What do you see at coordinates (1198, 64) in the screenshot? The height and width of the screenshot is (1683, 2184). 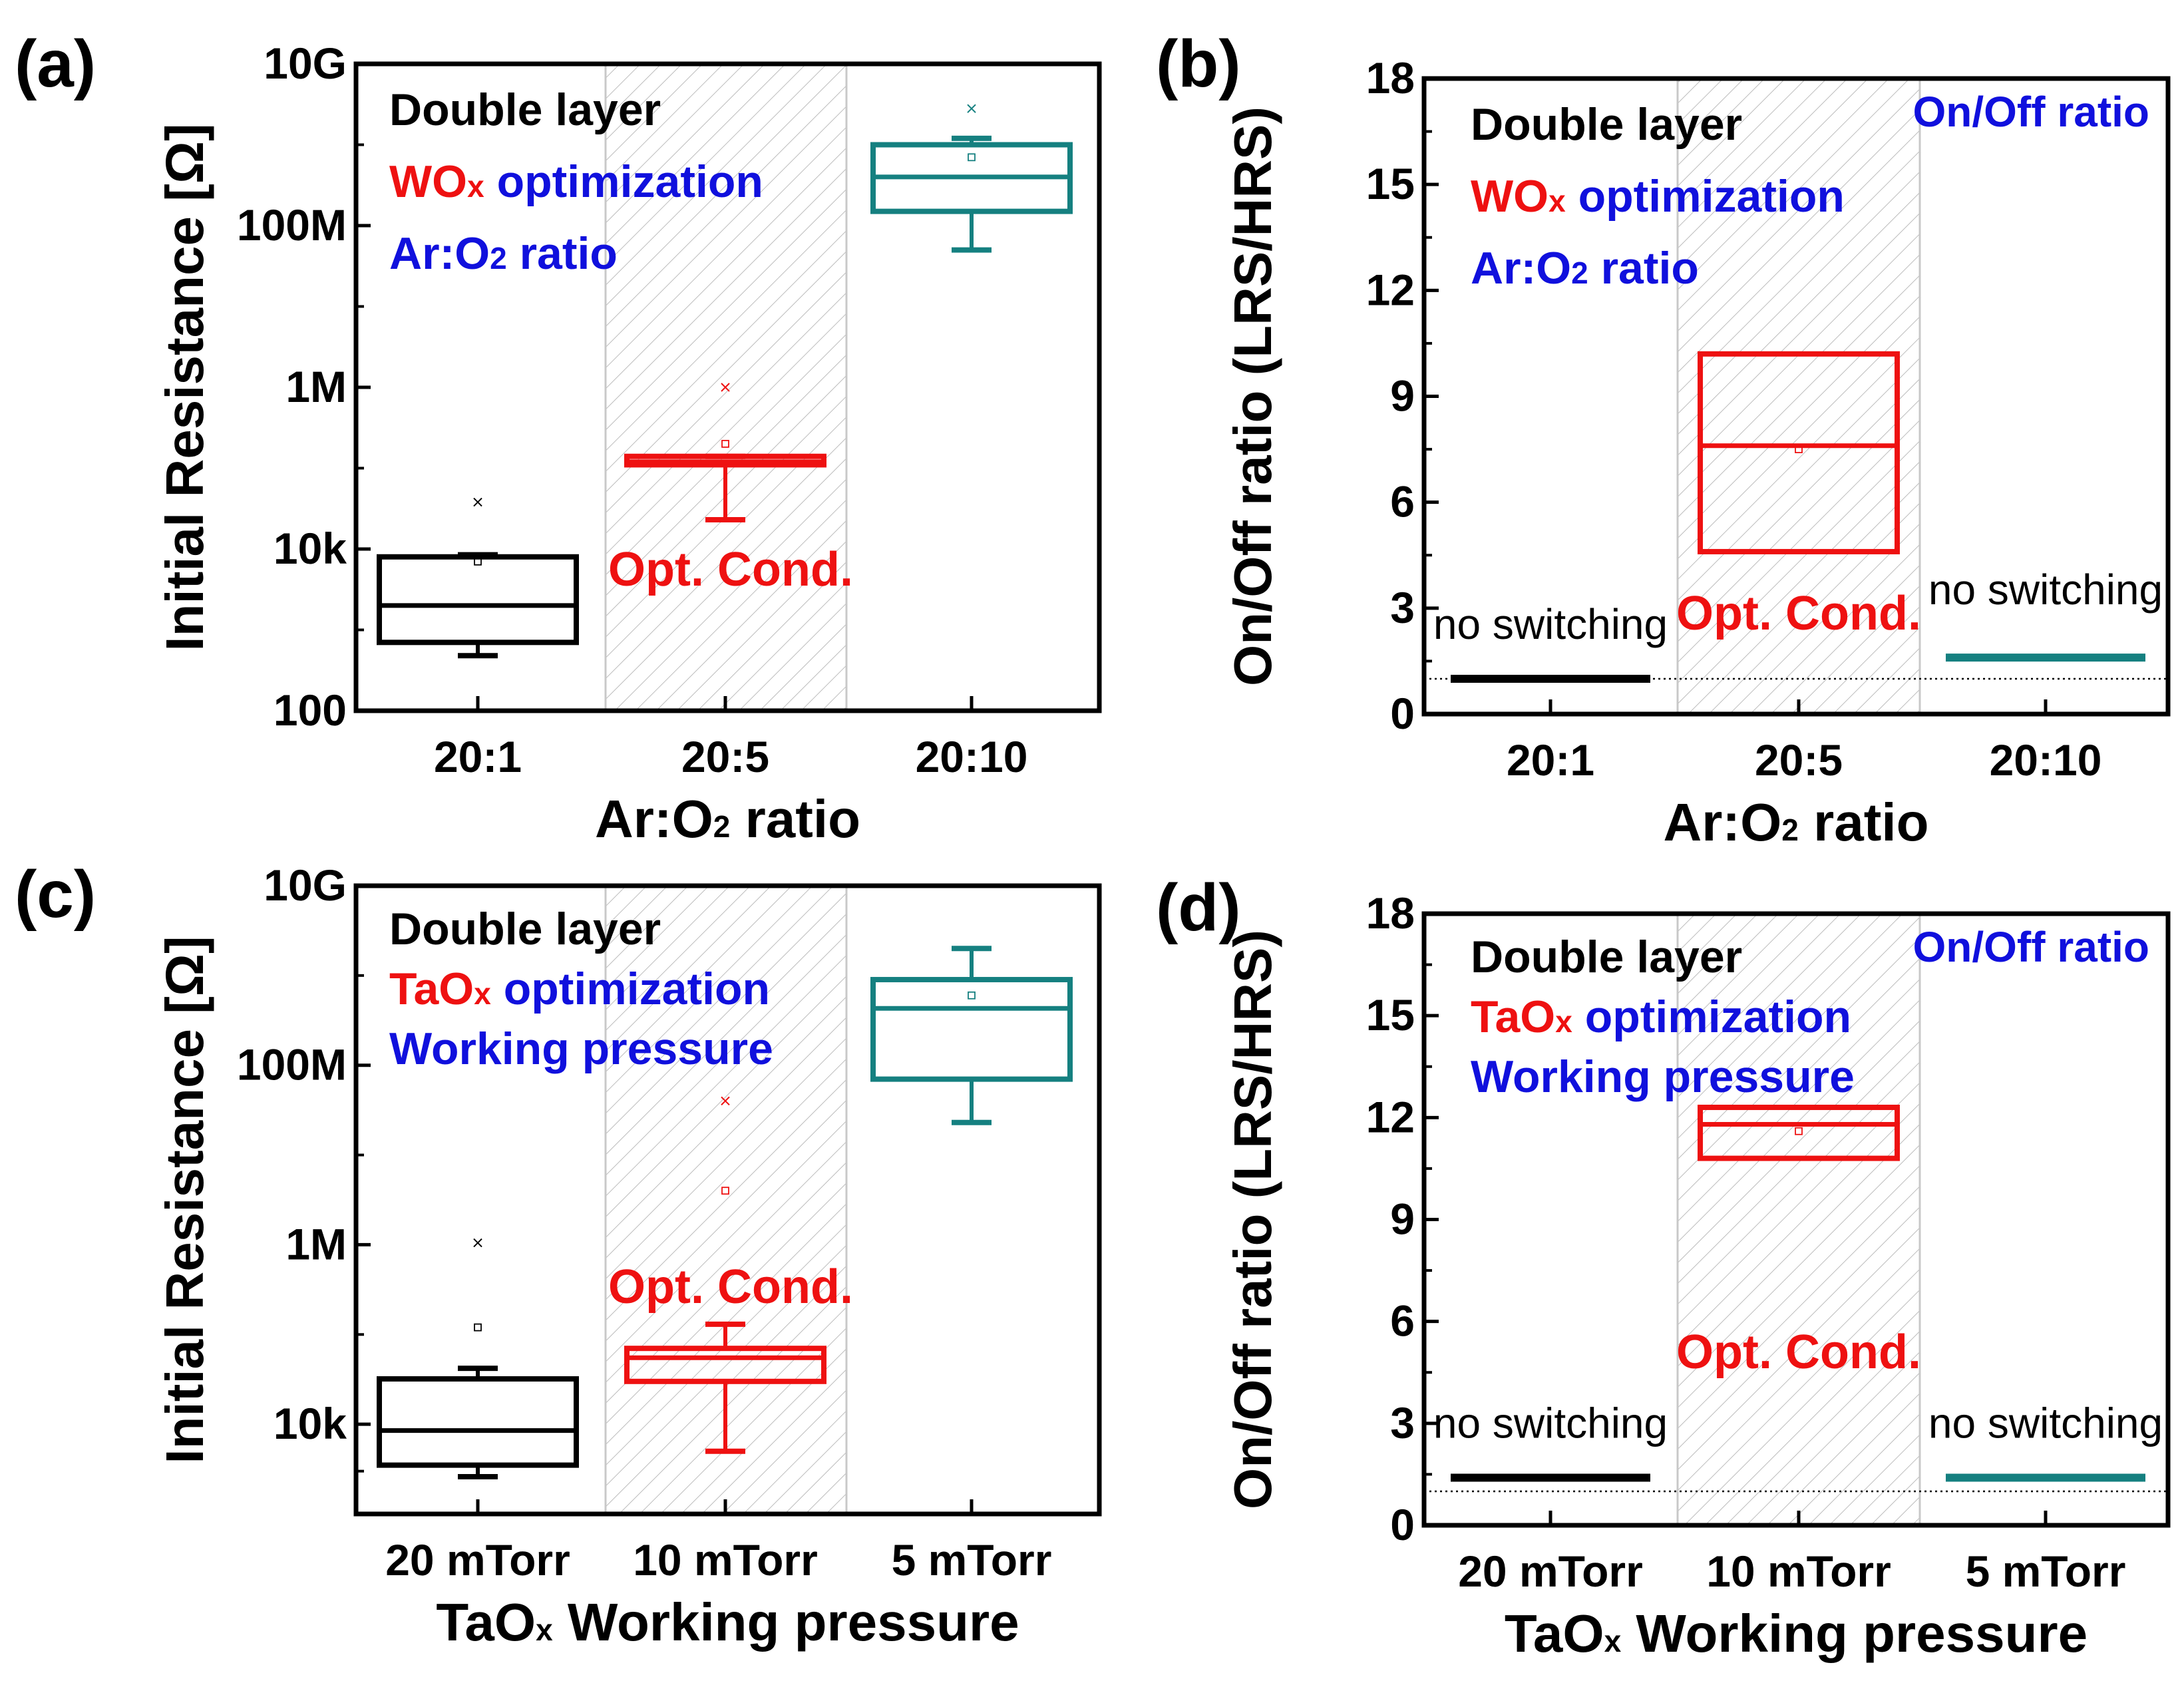 I see `panel-label: (b)` at bounding box center [1198, 64].